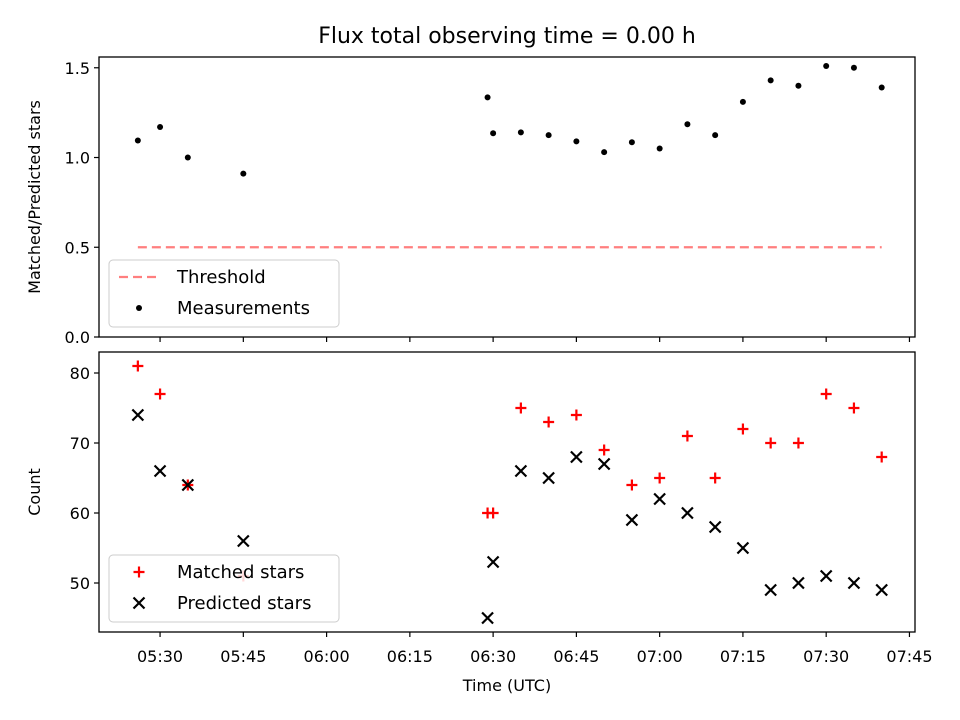 The image size is (960, 720). Describe the element at coordinates (826, 656) in the screenshot. I see `x-tick-label: 07:30` at that location.